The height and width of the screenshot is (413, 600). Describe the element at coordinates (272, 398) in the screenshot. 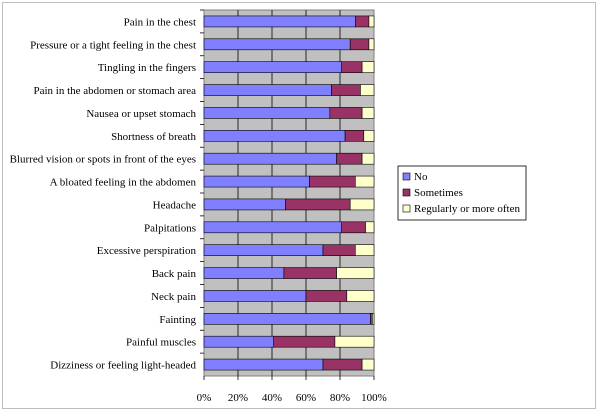

I see `x-tick-label: 40%` at that location.